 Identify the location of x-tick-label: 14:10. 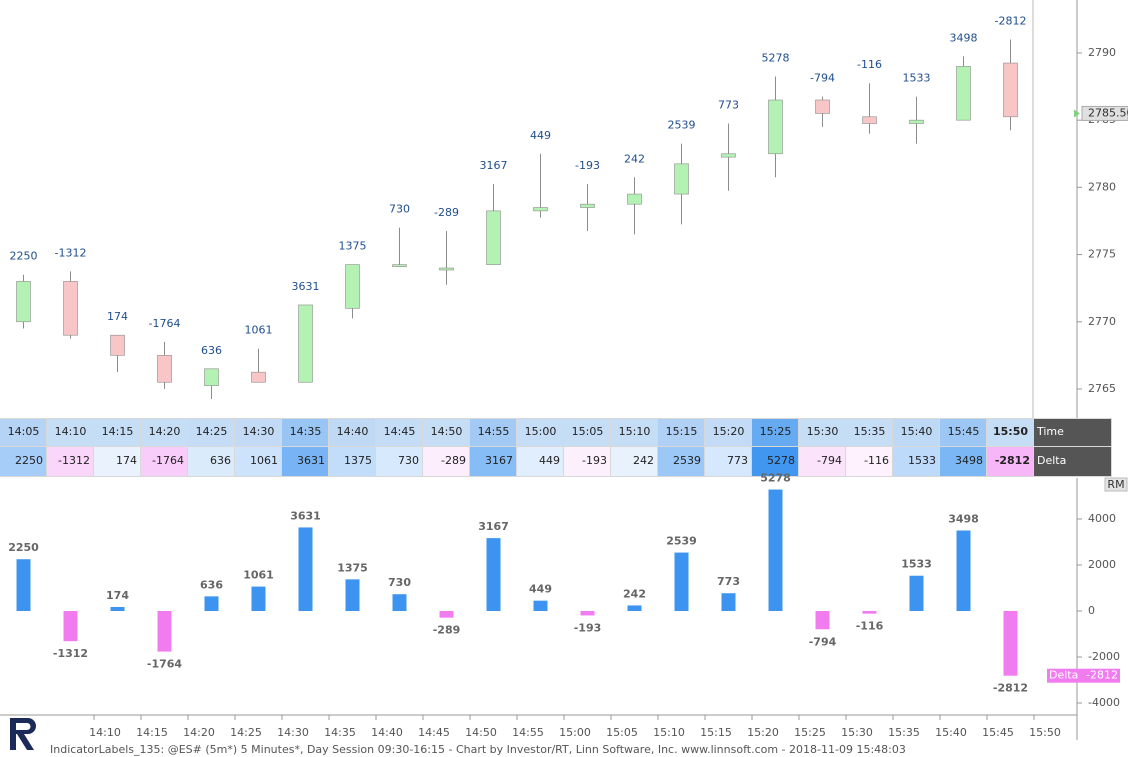
(105, 732).